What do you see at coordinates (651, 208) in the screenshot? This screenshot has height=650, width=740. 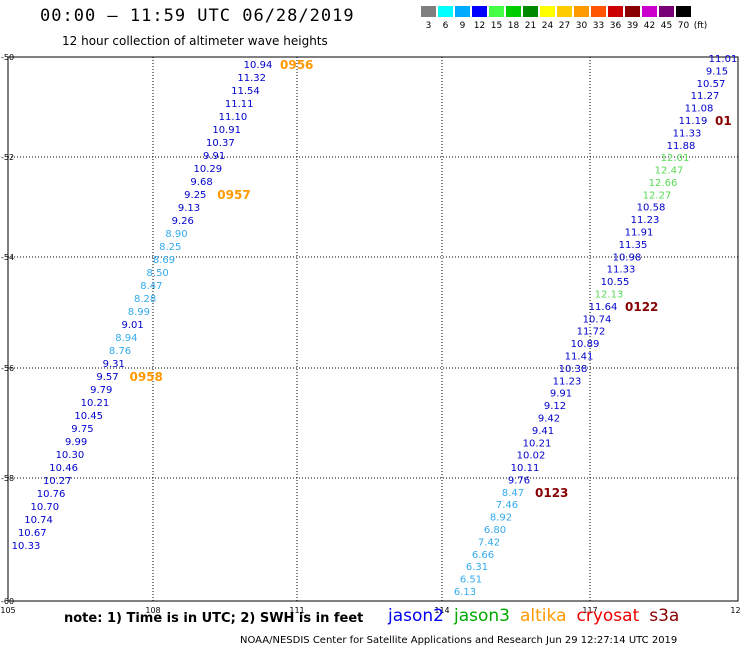 I see `wave-height-label: 10.58` at bounding box center [651, 208].